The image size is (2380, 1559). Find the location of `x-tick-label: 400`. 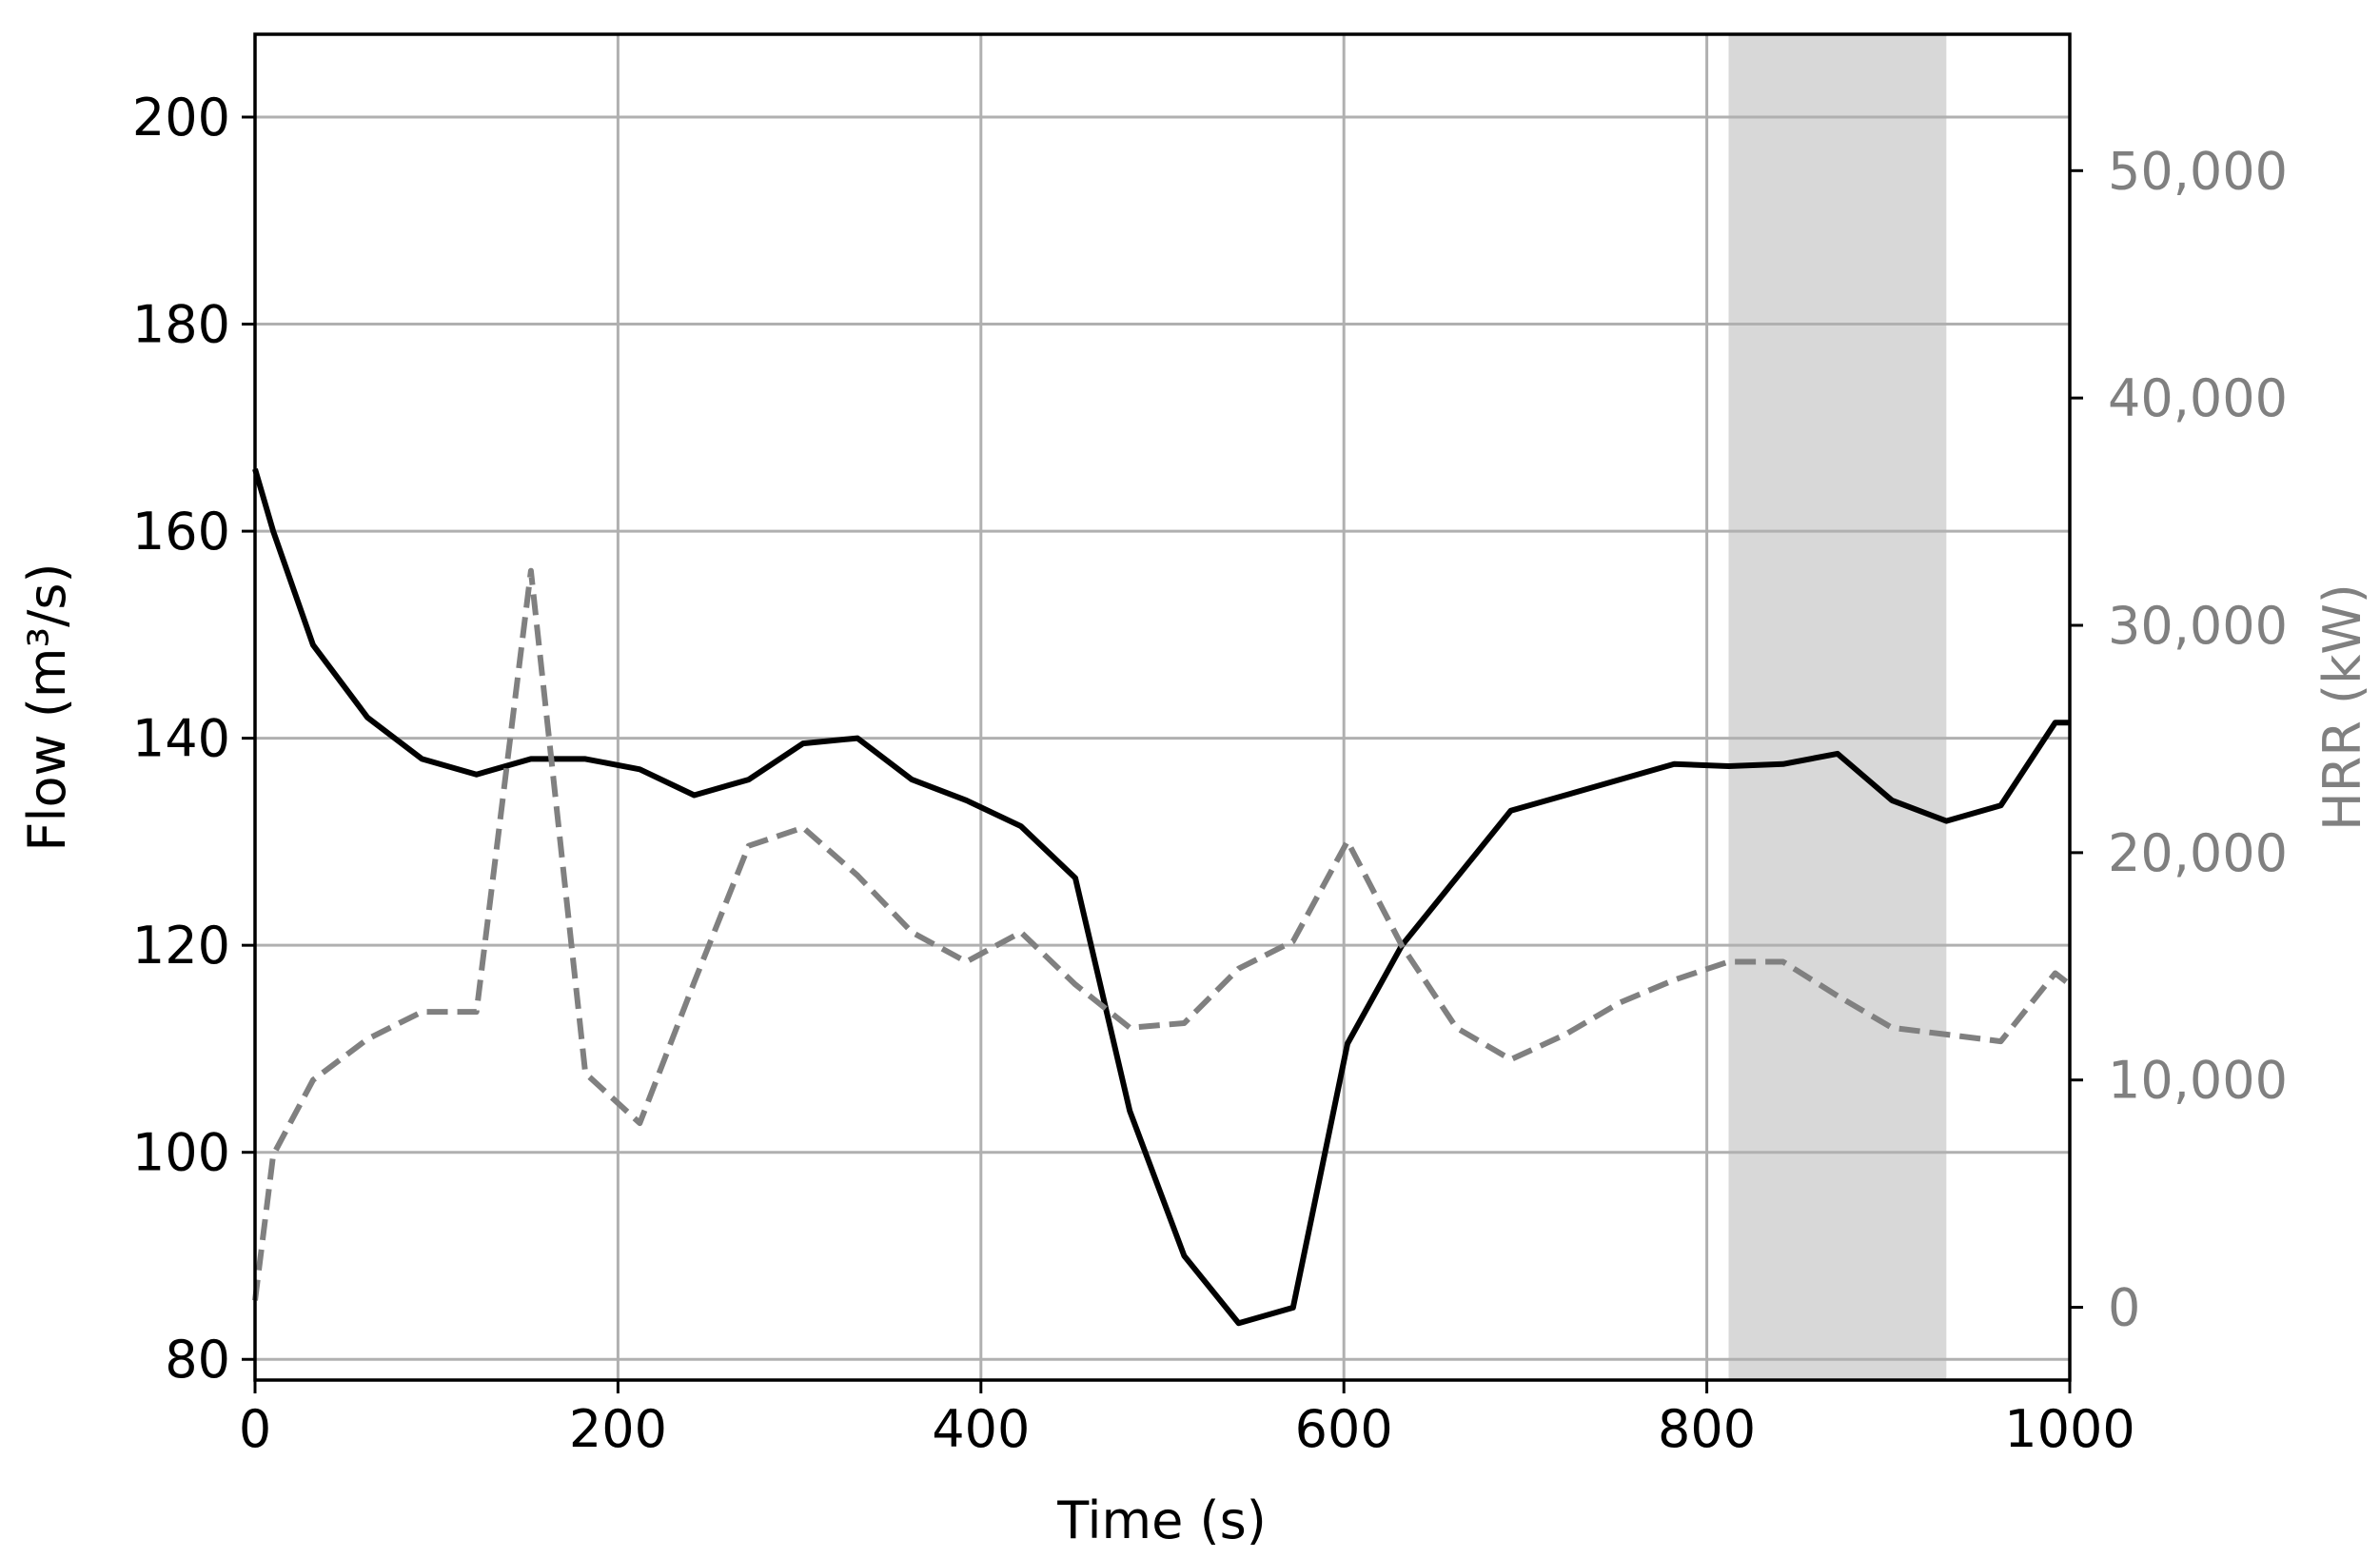

x-tick-label: 400 is located at coordinates (981, 1429).